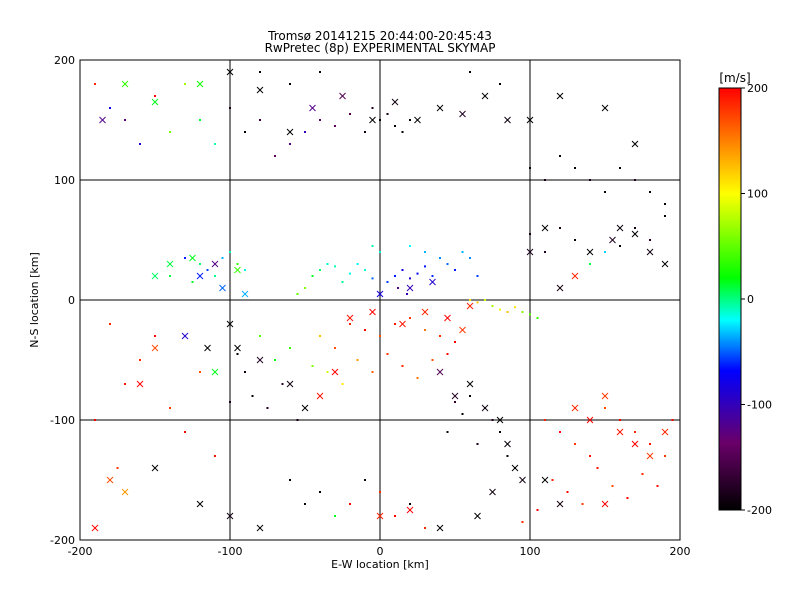  Describe the element at coordinates (380, 564) in the screenshot. I see `x-axis-label: E-W location [km]` at that location.